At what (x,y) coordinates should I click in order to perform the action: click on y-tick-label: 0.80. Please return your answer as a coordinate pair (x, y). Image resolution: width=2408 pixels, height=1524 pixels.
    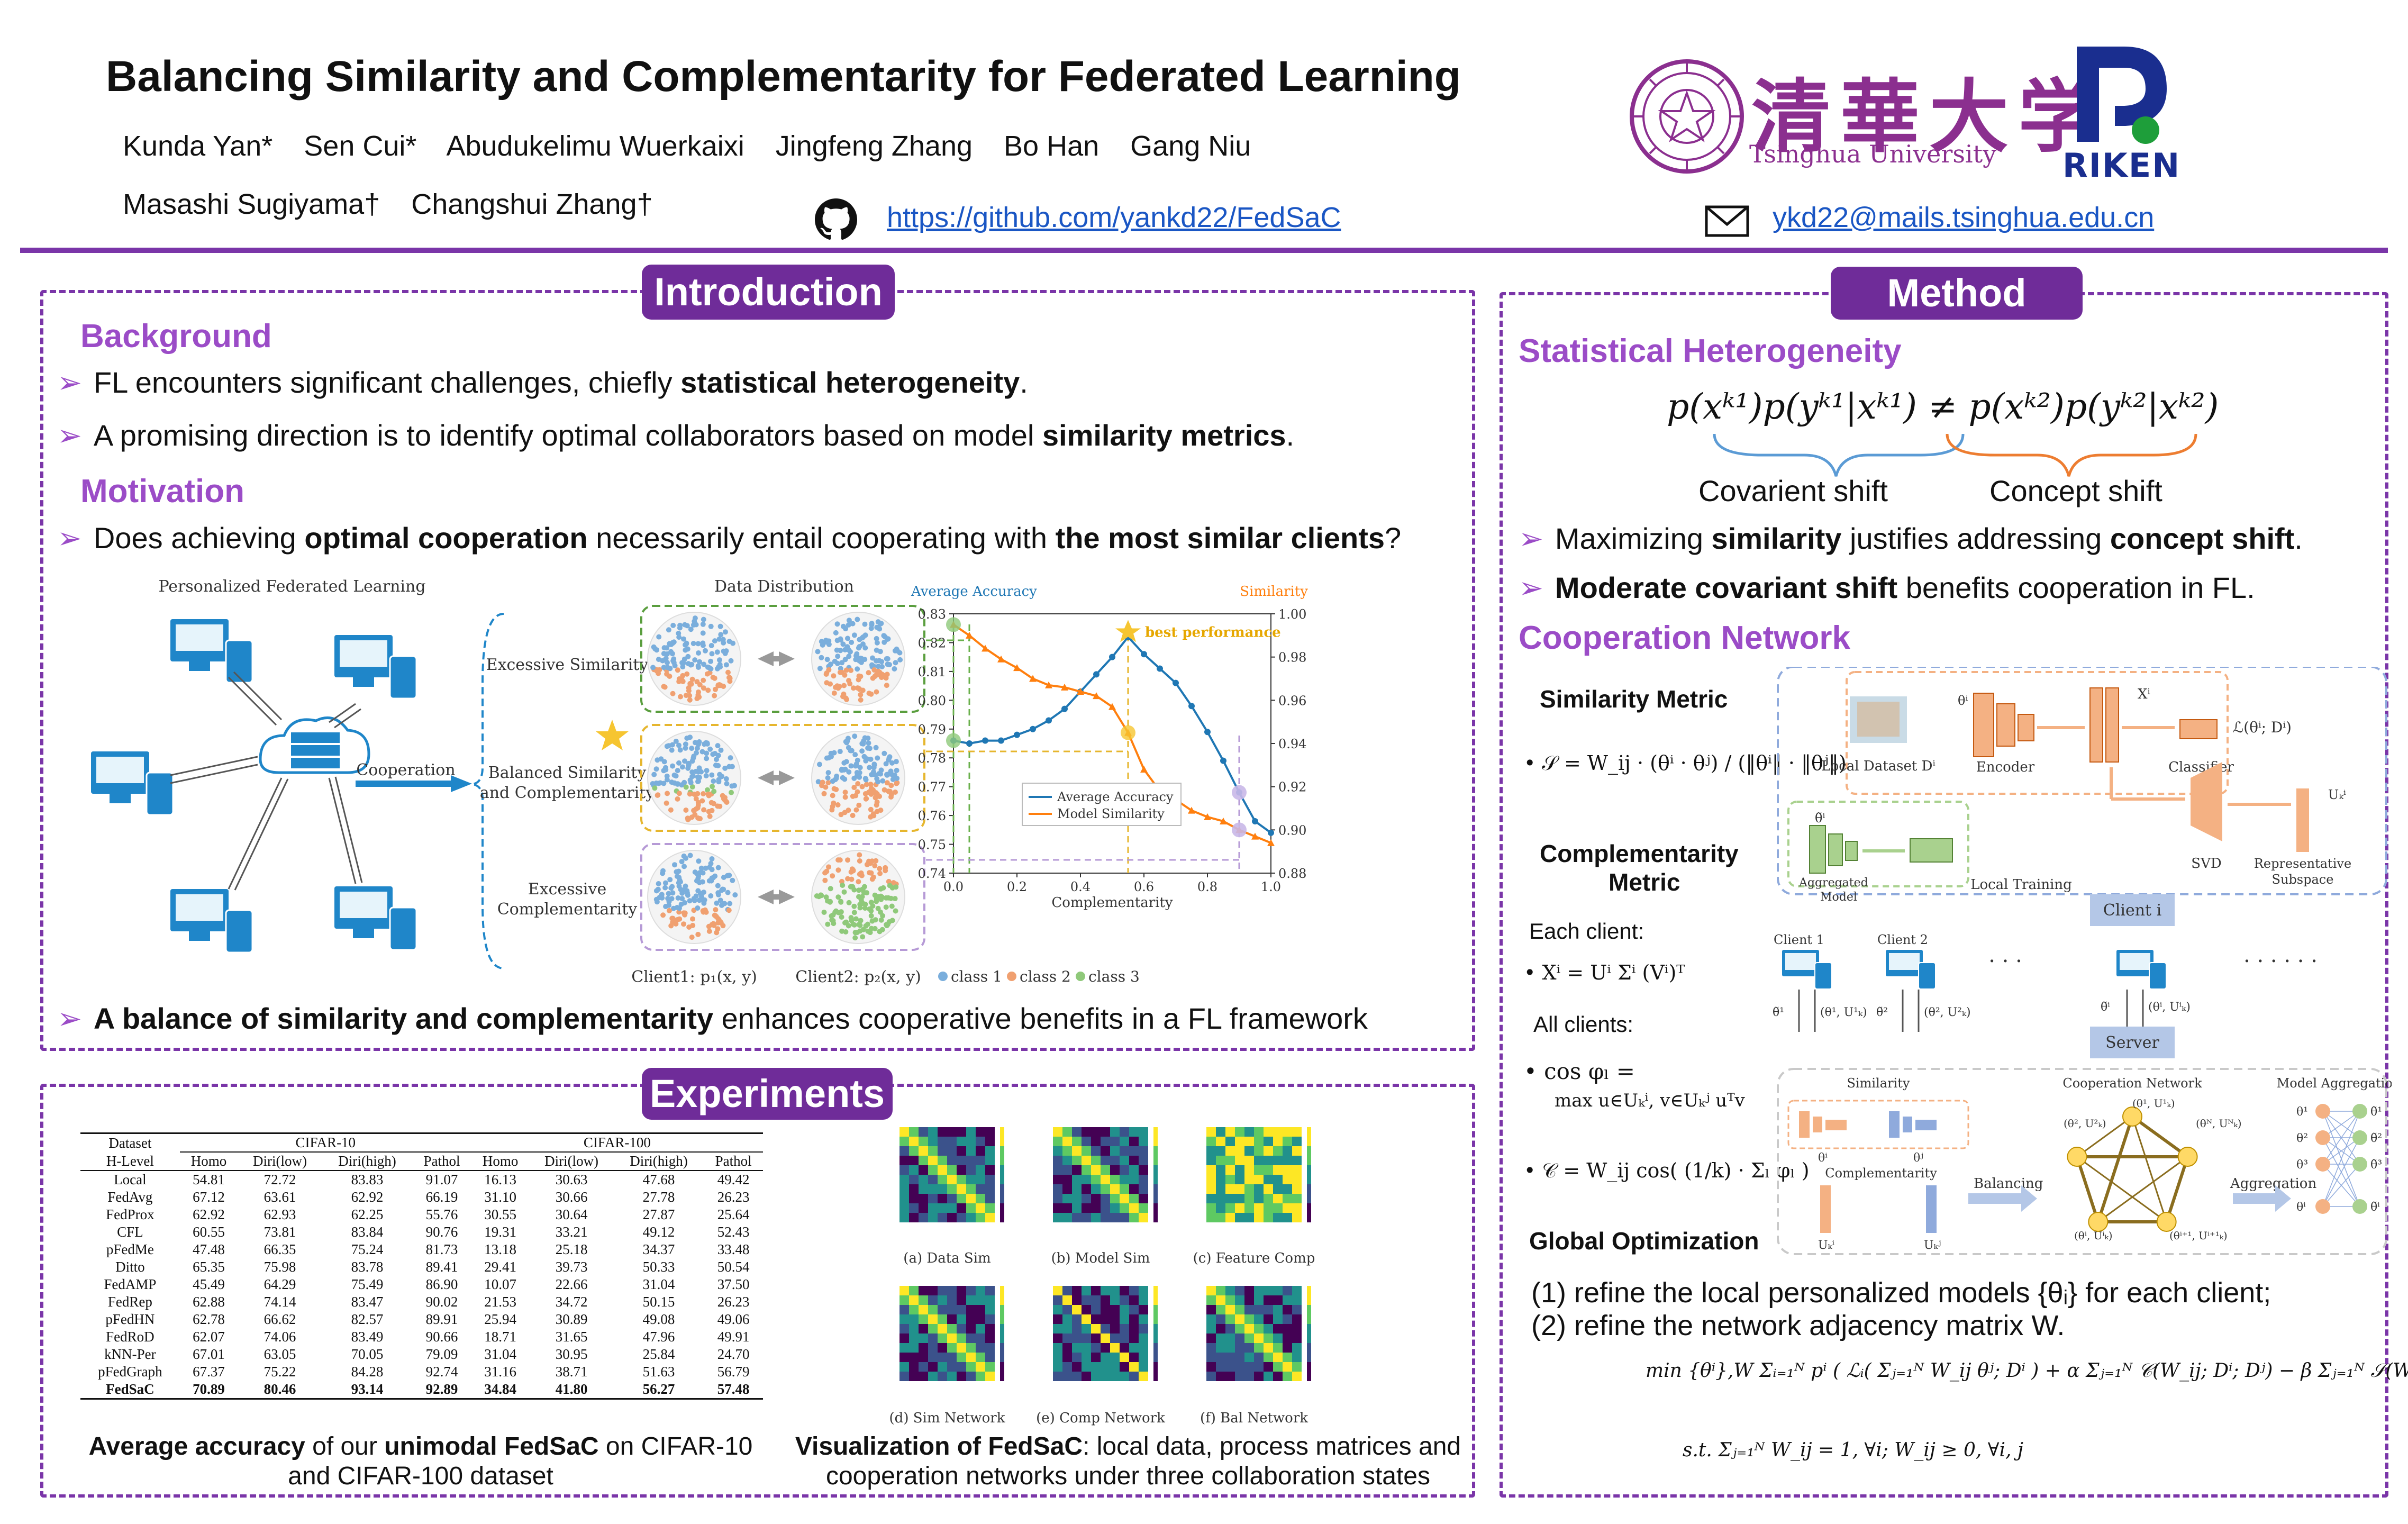
    Looking at the image, I should click on (932, 700).